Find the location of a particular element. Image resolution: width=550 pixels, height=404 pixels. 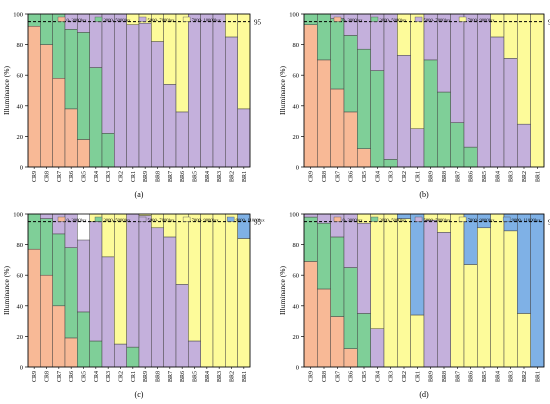

x-tick-label: CR1 is located at coordinates (134, 376).